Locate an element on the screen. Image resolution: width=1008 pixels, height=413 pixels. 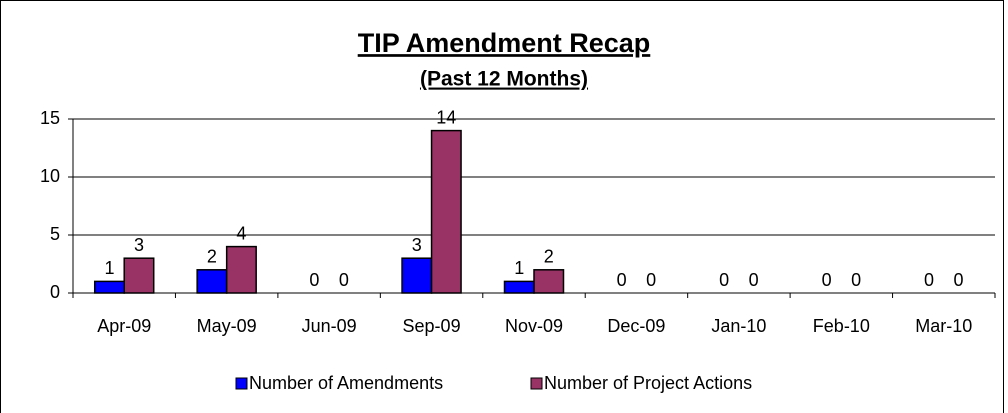
data-label: 4 is located at coordinates (241, 233).